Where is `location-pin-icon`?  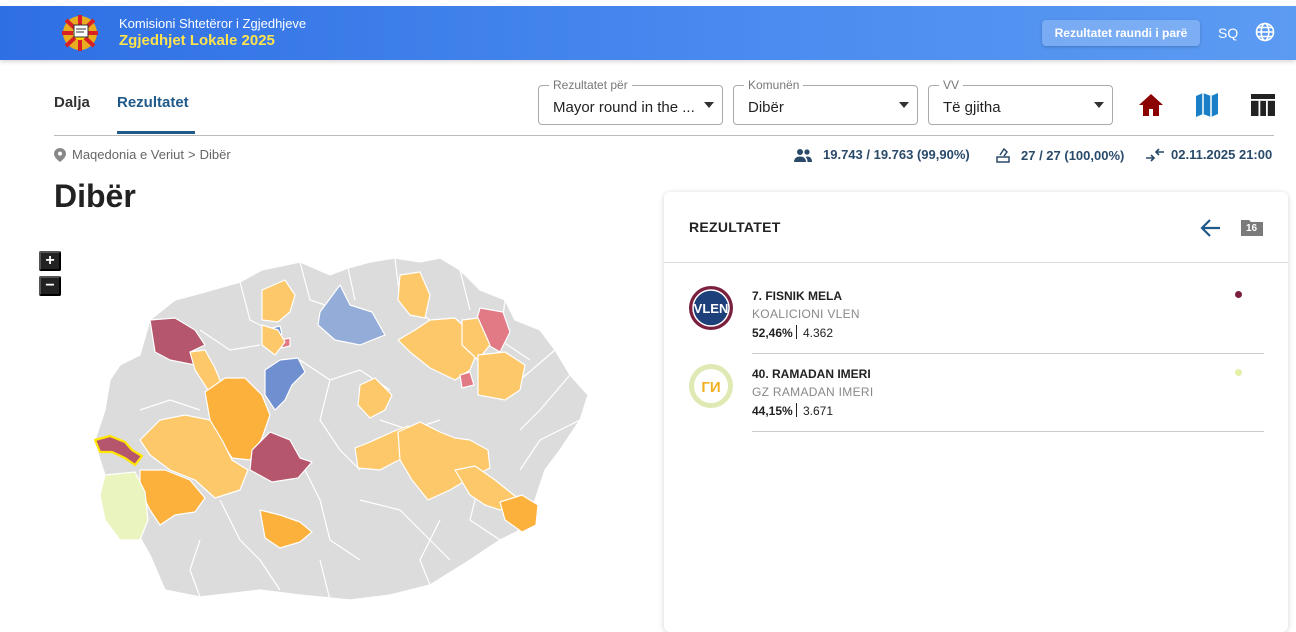 location-pin-icon is located at coordinates (60, 154).